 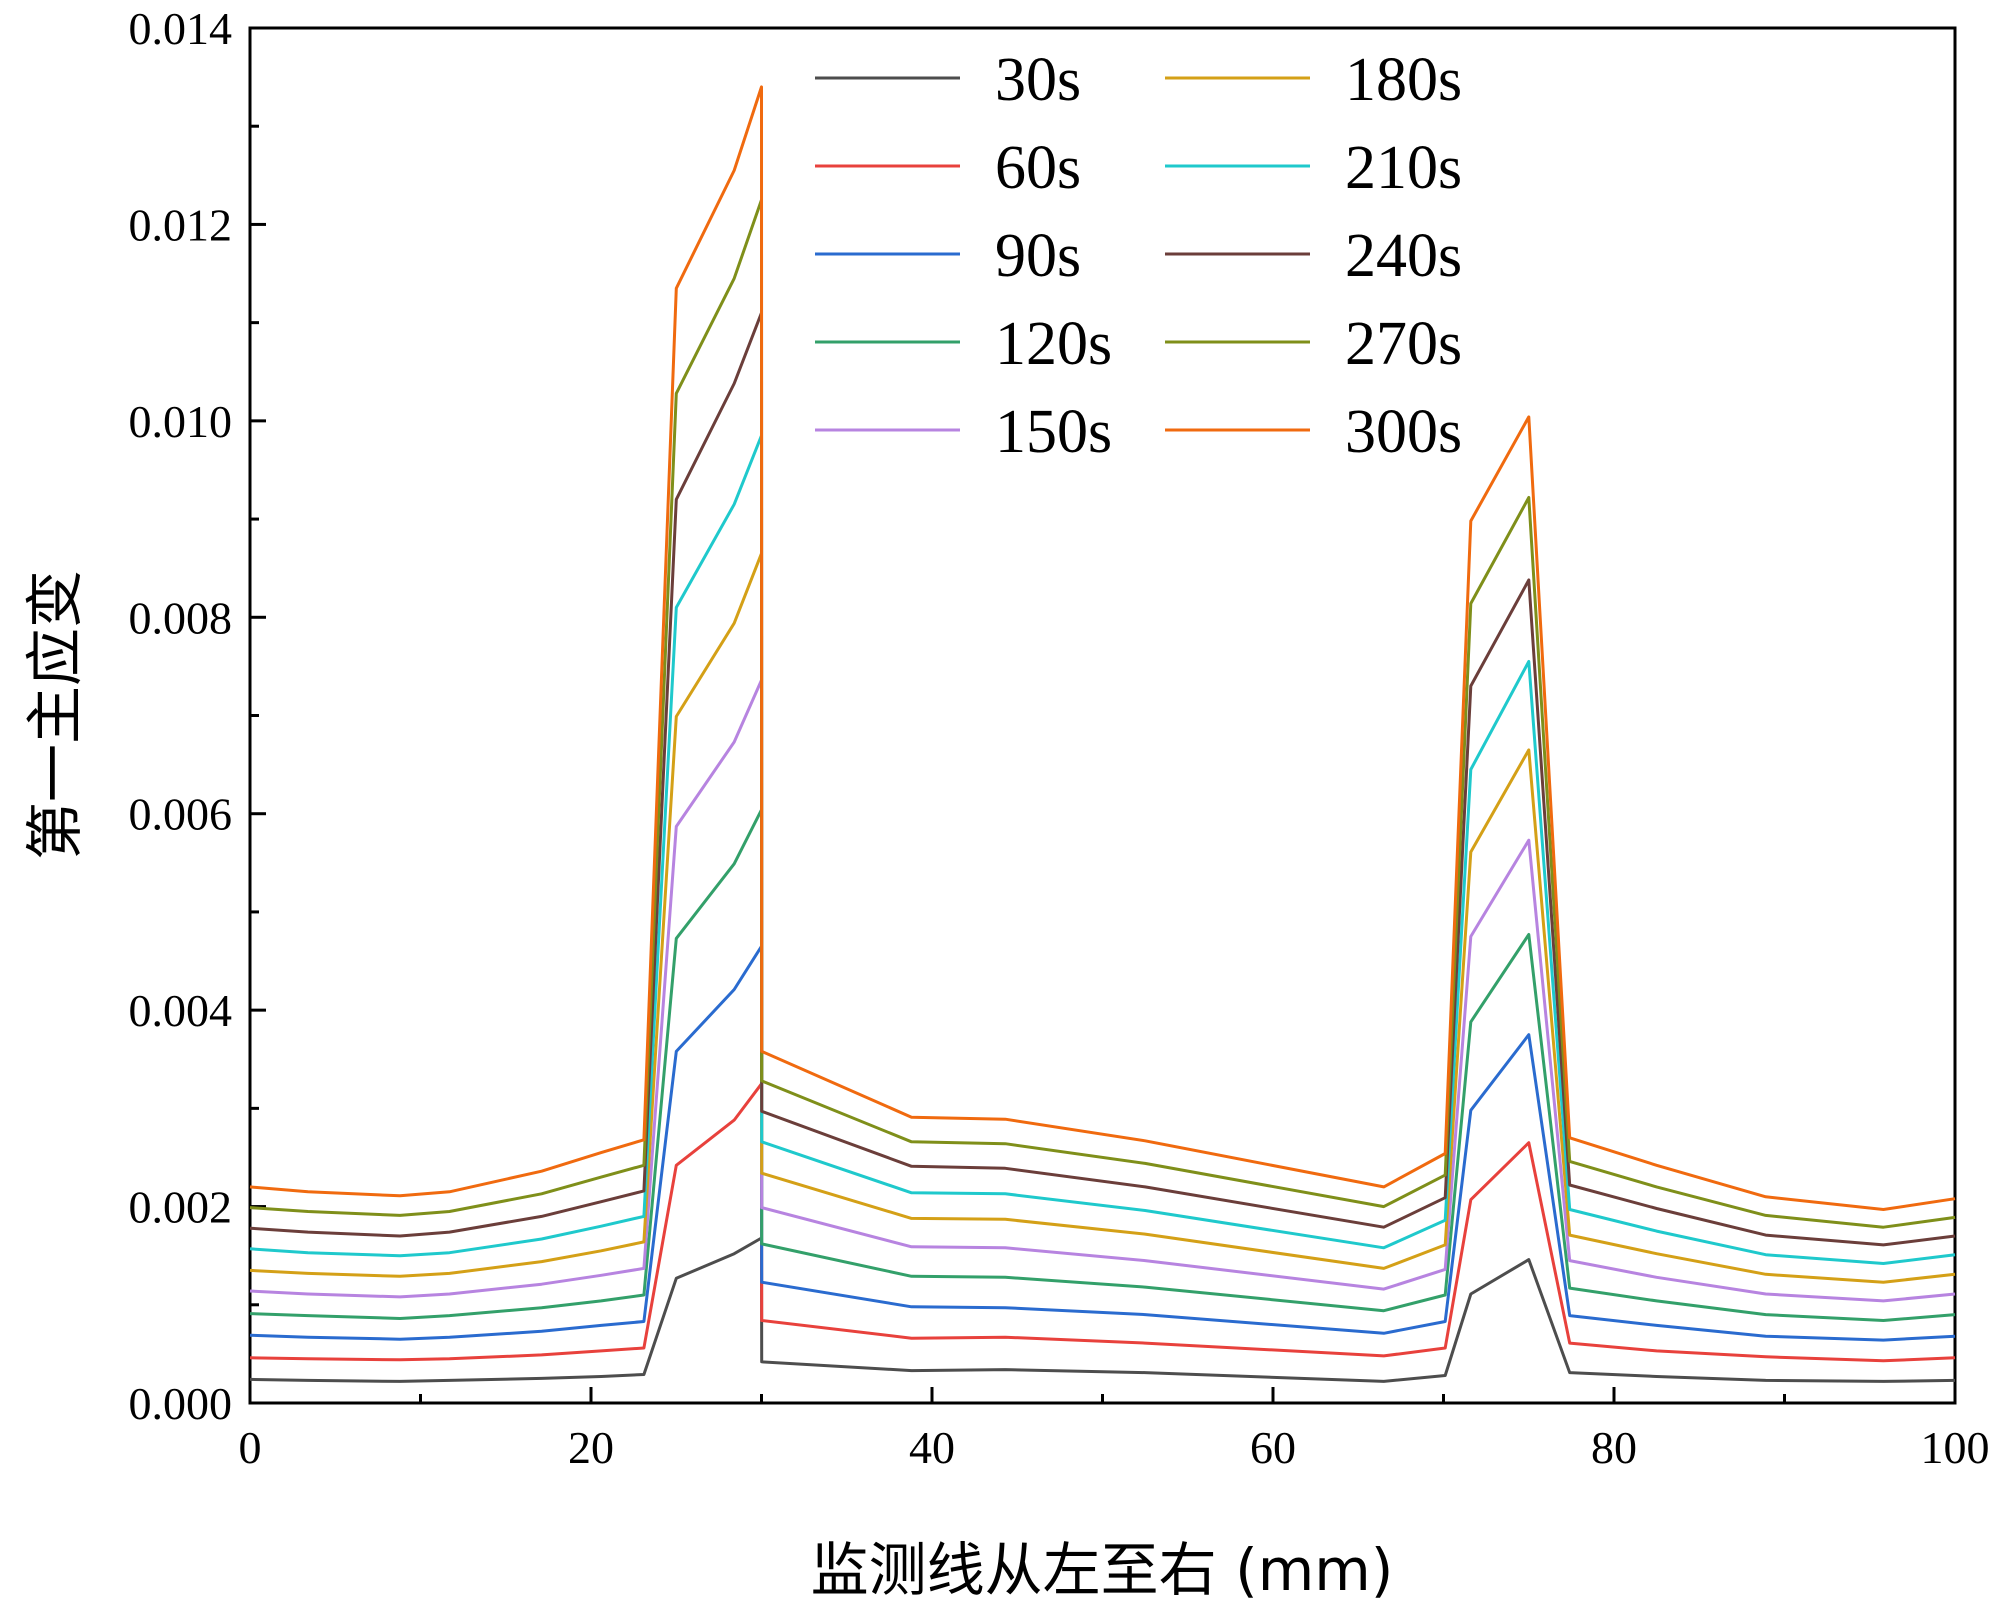 I want to click on y-tick-label: 0.004, so click(x=181, y=1010).